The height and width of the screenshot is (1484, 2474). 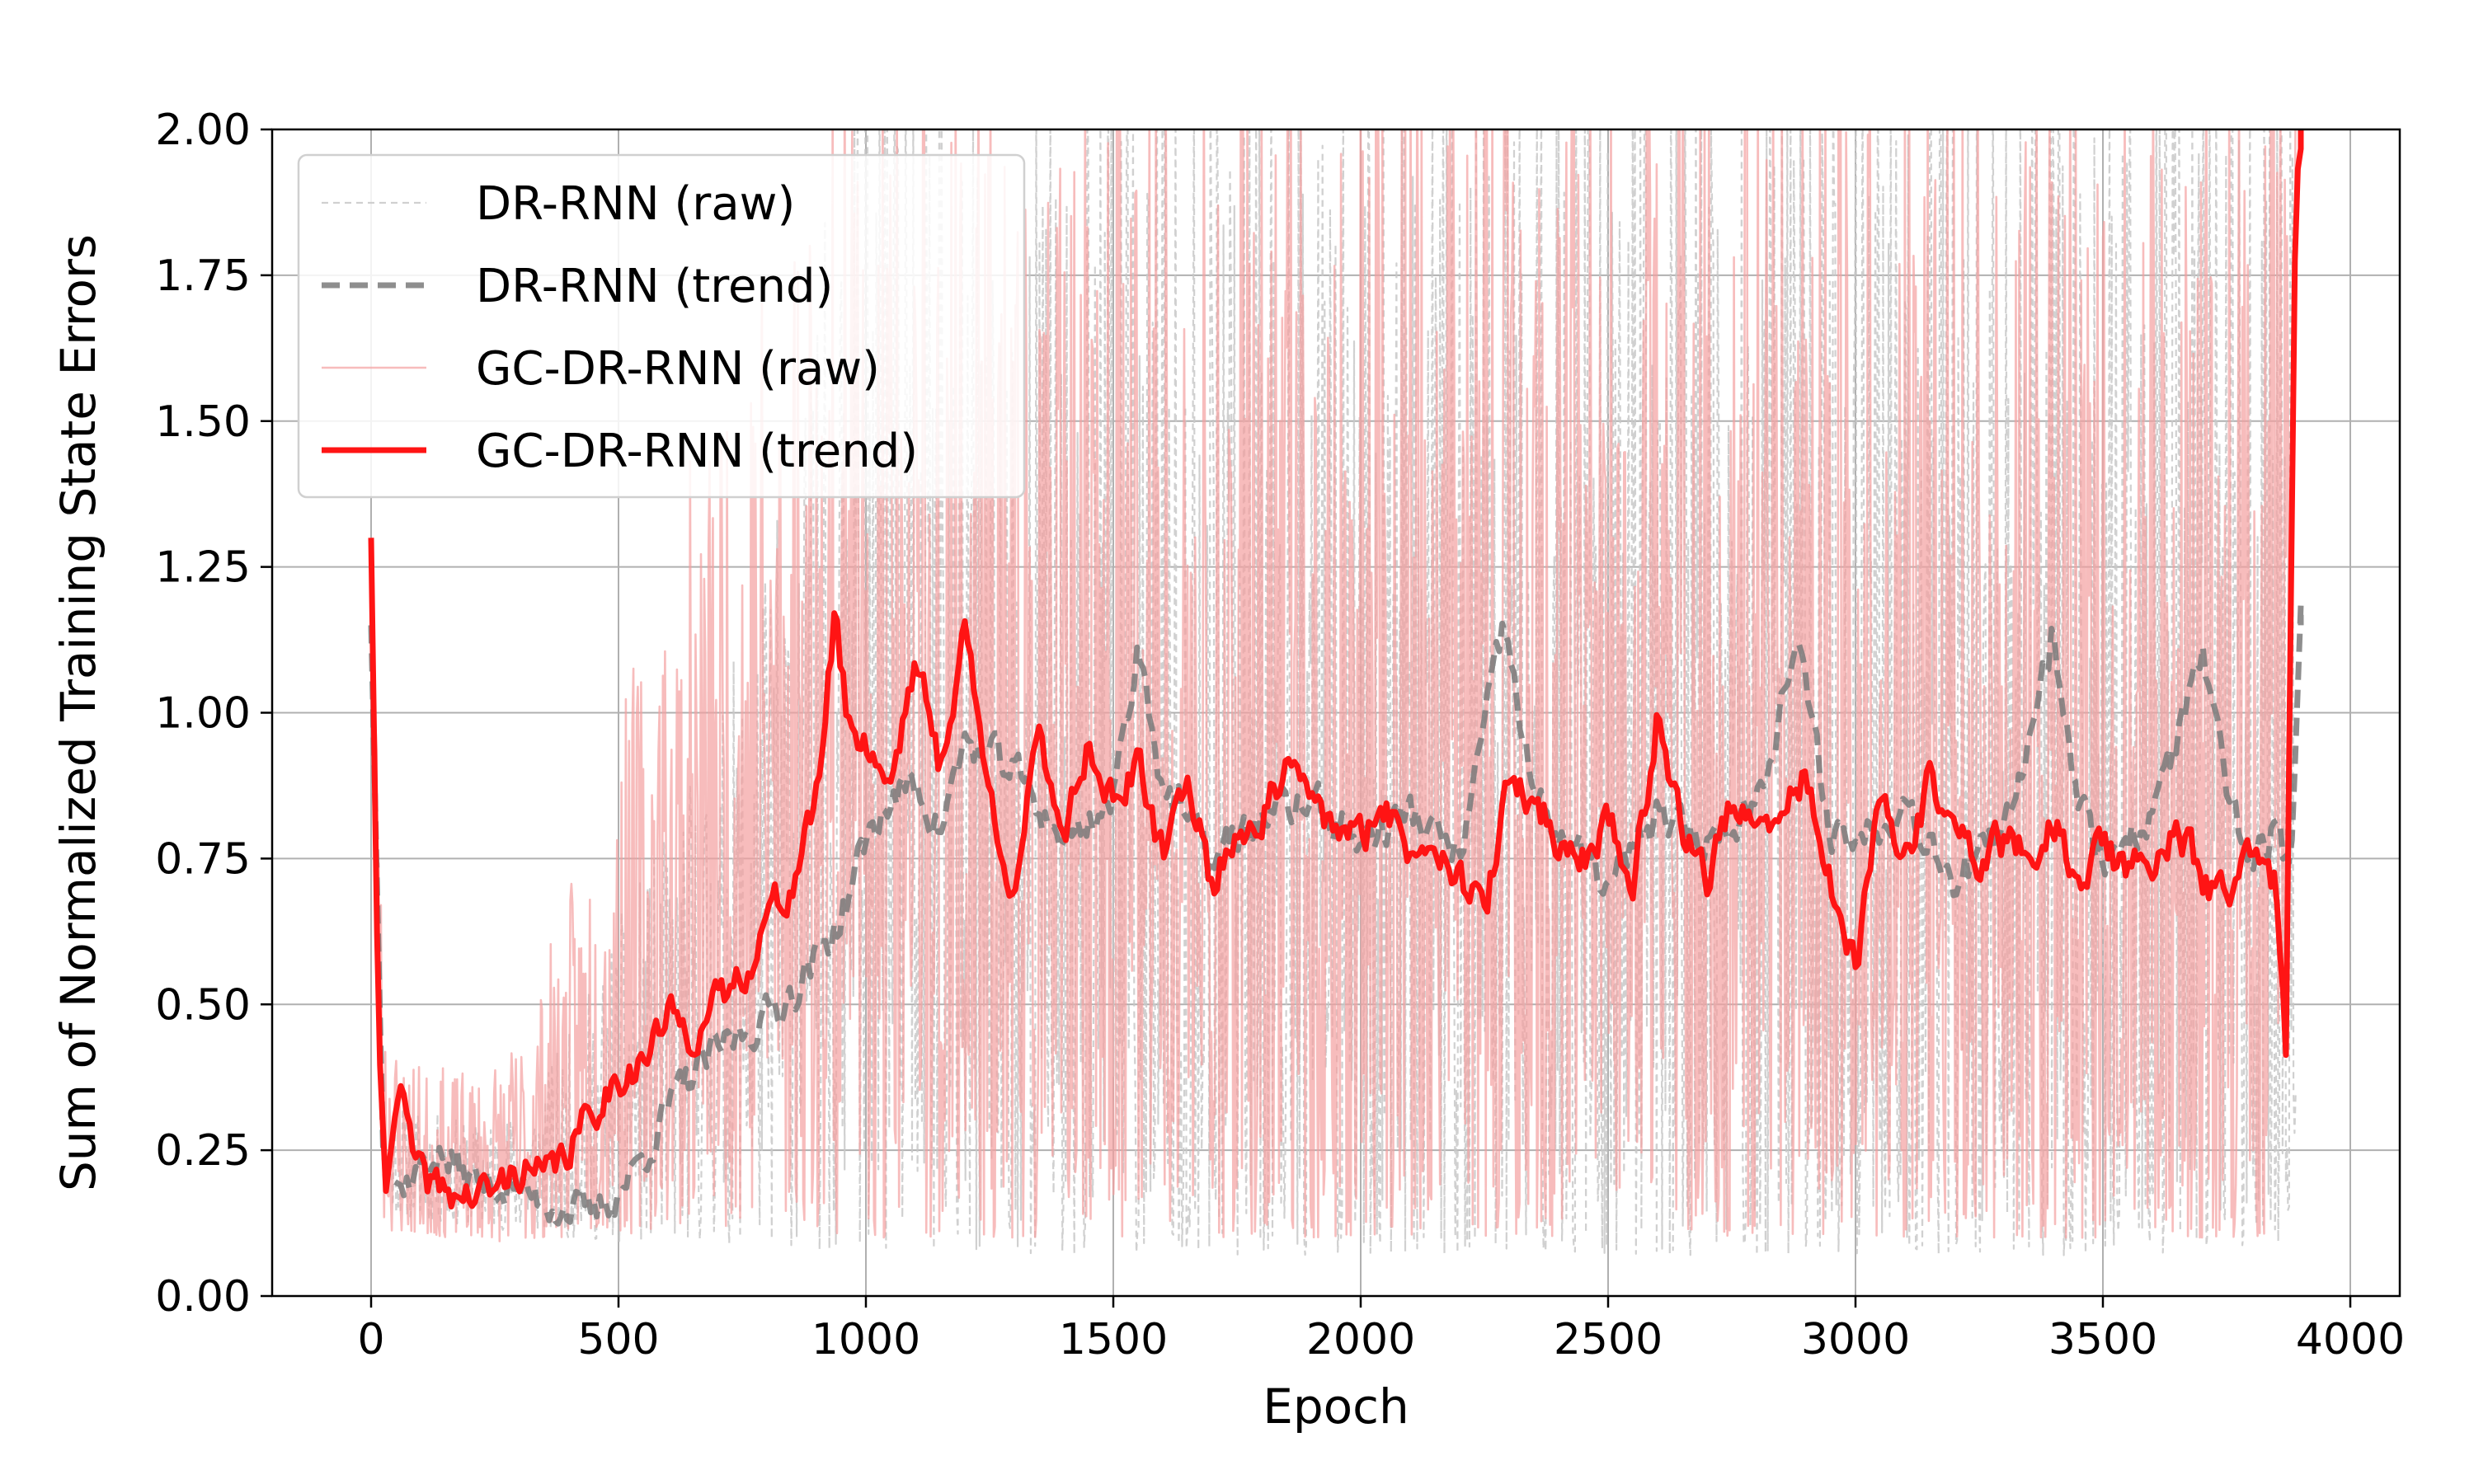 What do you see at coordinates (203, 1151) in the screenshot?
I see `y-tick-label: 0.25` at bounding box center [203, 1151].